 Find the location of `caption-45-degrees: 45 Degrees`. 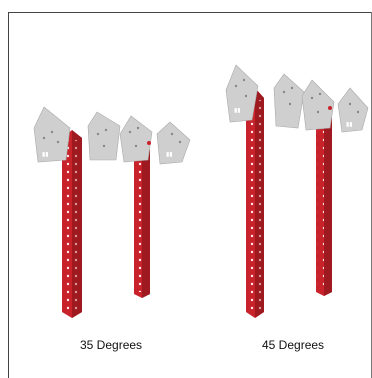

caption-45-degrees: 45 Degrees is located at coordinates (293, 345).